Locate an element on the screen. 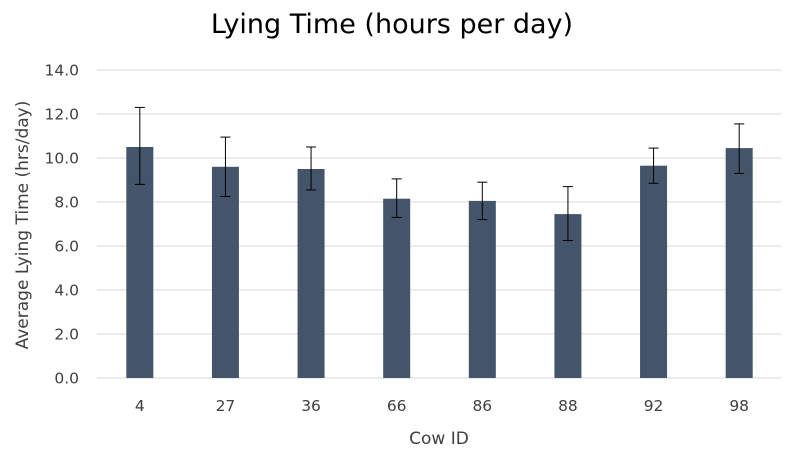  x-tick-label: 98 is located at coordinates (739, 406).